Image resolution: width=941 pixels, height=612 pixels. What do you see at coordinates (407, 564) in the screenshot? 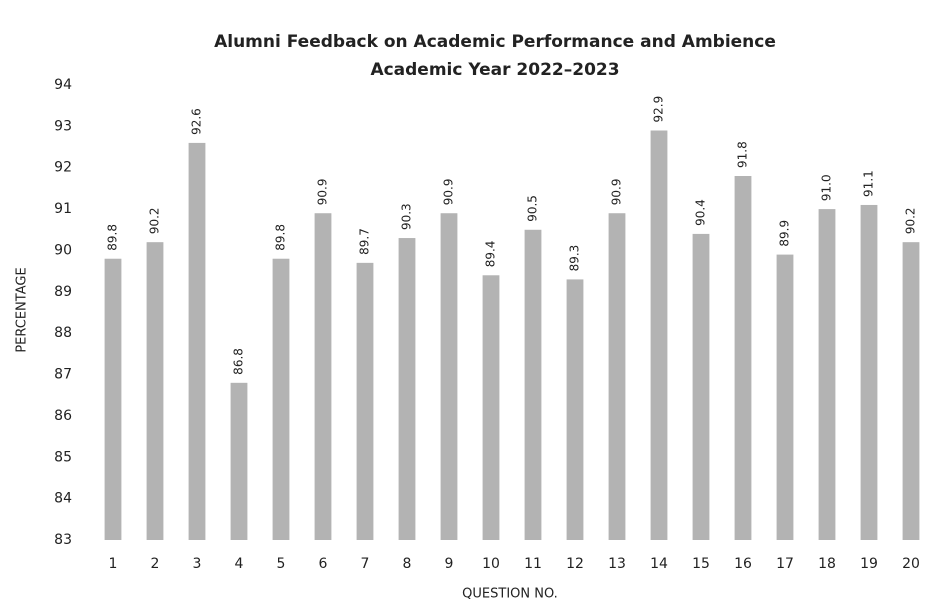
I see `x-tick-label: 8` at bounding box center [407, 564].